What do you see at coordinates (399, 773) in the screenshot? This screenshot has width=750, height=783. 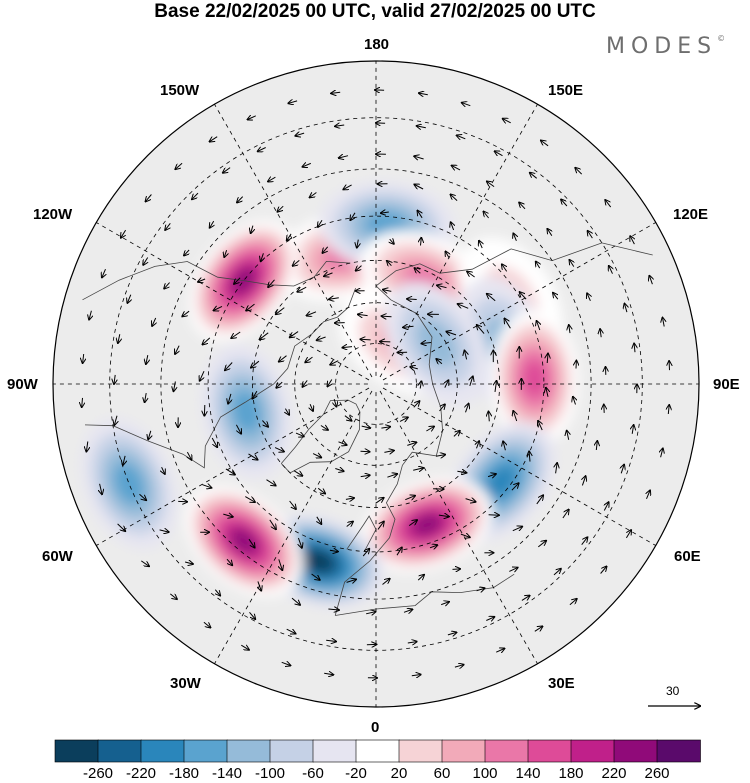 I see `colorbar-tick-label: 20` at bounding box center [399, 773].